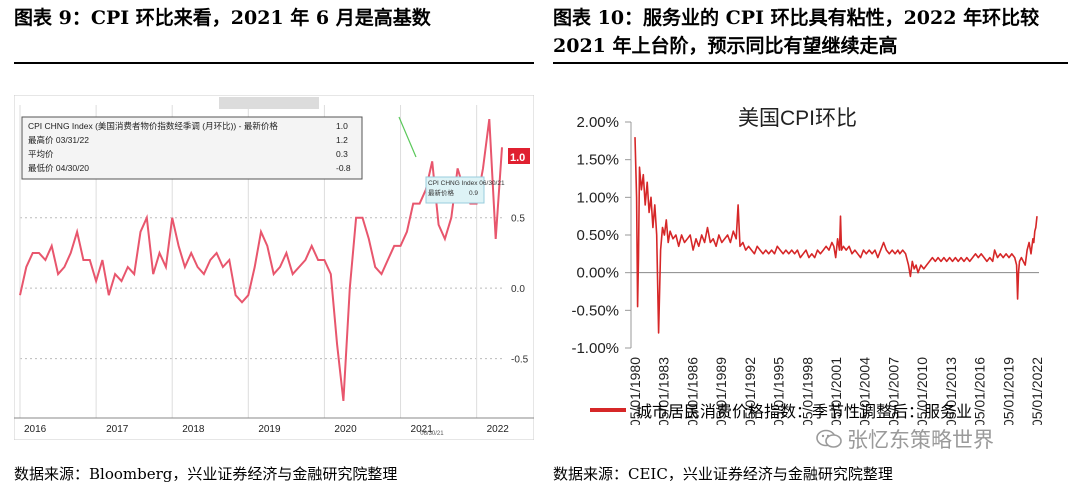  I want to click on left-legend-row-value: -0.8, so click(343, 168).